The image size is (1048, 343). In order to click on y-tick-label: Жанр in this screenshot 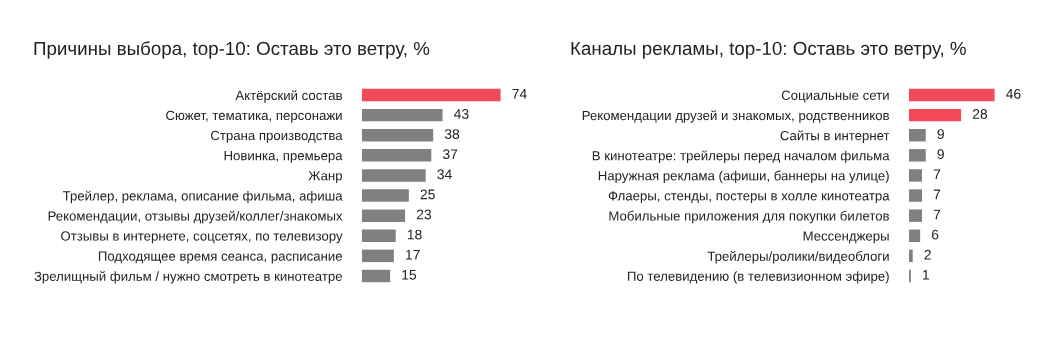, I will do `click(325, 177)`.